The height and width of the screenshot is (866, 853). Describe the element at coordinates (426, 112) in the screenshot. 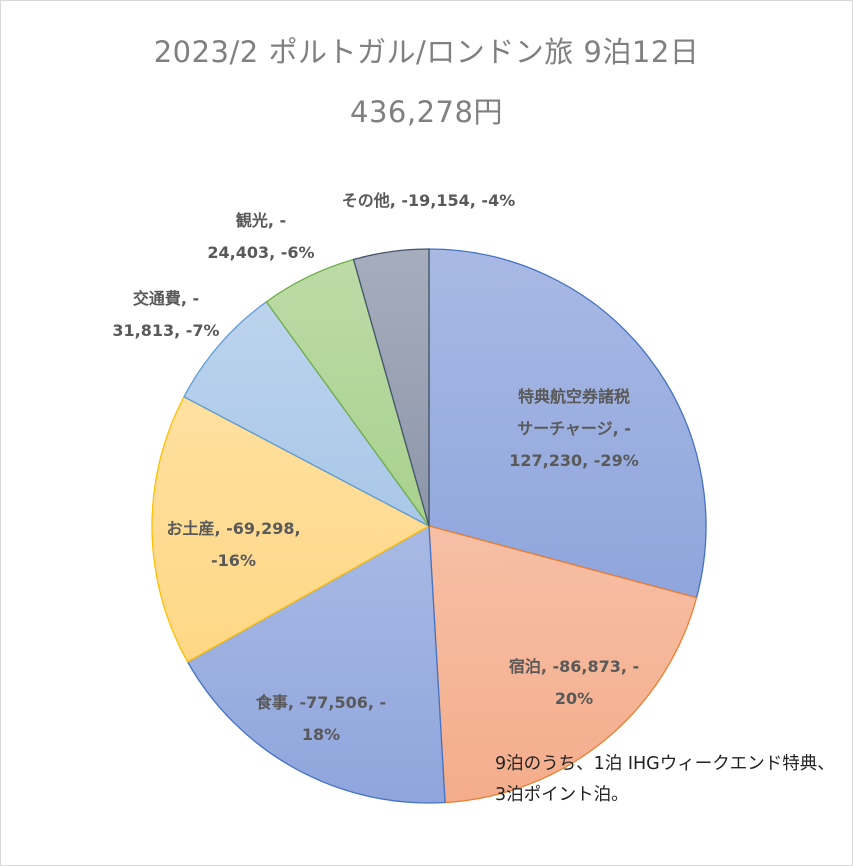

I see `chart-subtitle: 436,278円` at that location.